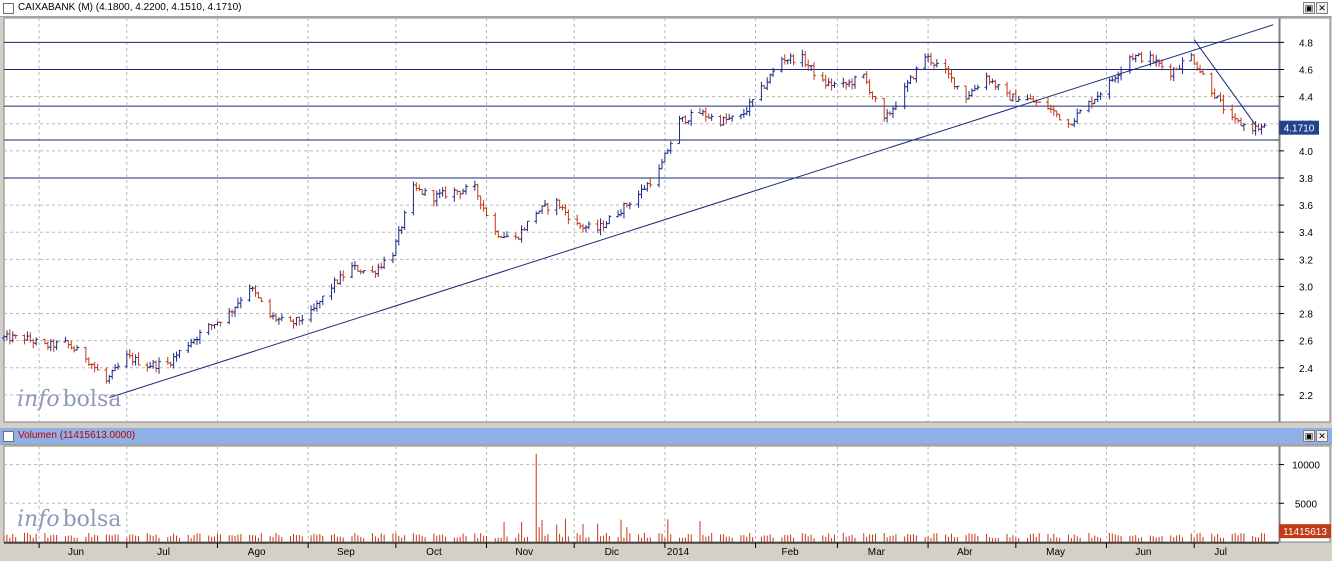 The image size is (1332, 561). What do you see at coordinates (877, 552) in the screenshot?
I see `x-tick-label: Mar` at bounding box center [877, 552].